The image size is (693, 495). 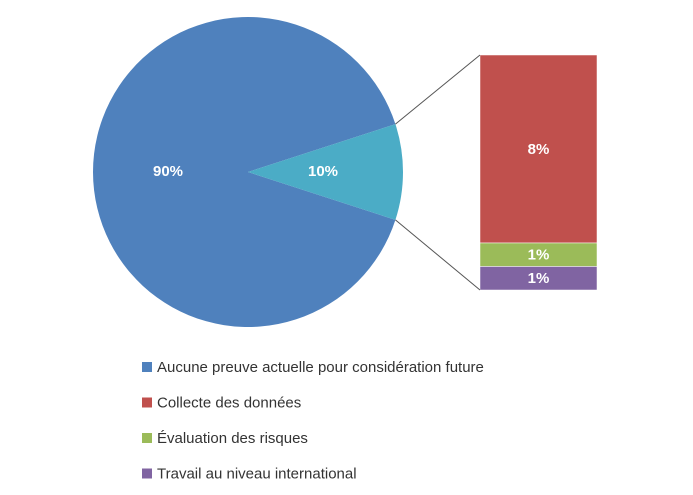 What do you see at coordinates (232, 438) in the screenshot?
I see `legend-label: Évaluation des risques` at bounding box center [232, 438].